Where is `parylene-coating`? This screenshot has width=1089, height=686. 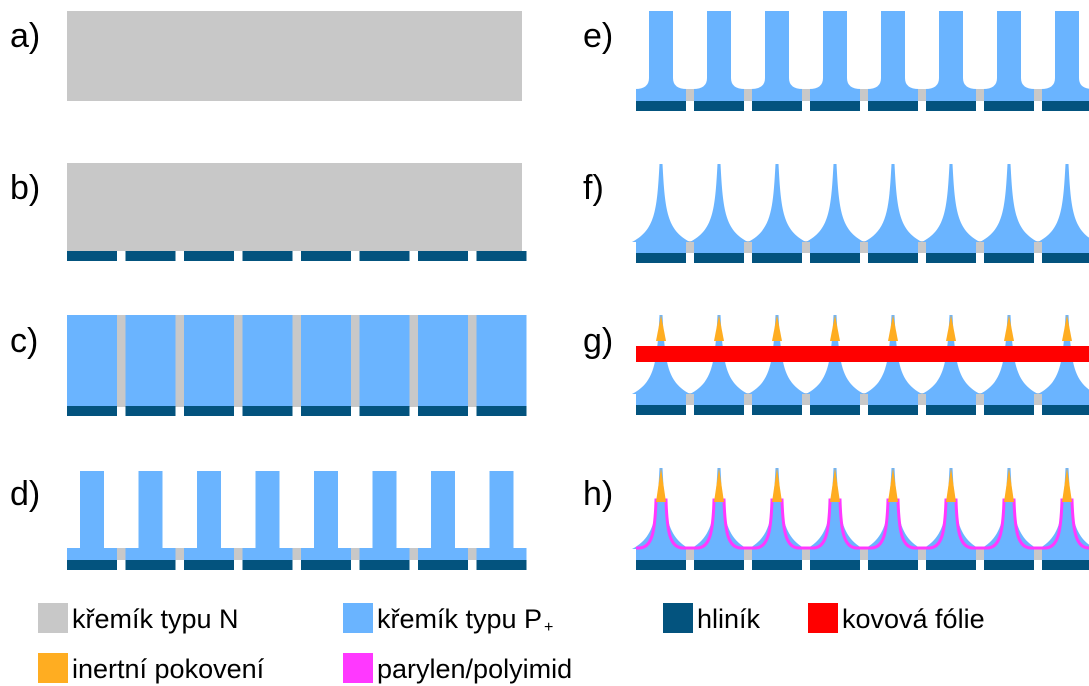 parylene-coating is located at coordinates (862, 524).